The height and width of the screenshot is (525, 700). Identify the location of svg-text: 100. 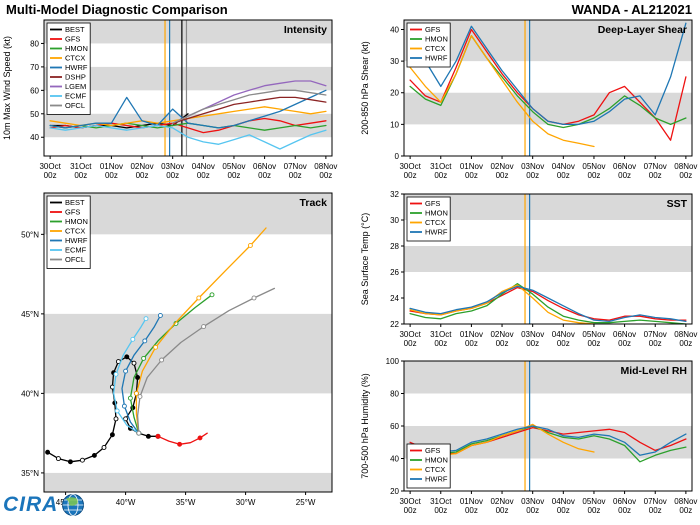
(393, 361).